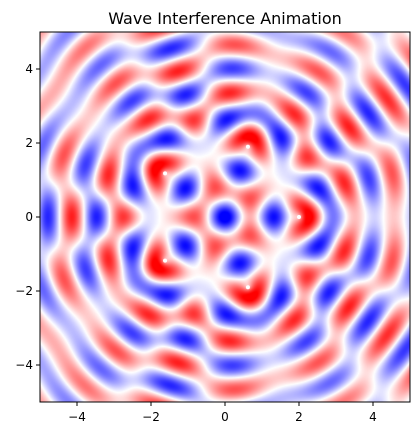 This screenshot has width=419, height=435. What do you see at coordinates (24, 291) in the screenshot?
I see `y-tick-label: −2` at bounding box center [24, 291].